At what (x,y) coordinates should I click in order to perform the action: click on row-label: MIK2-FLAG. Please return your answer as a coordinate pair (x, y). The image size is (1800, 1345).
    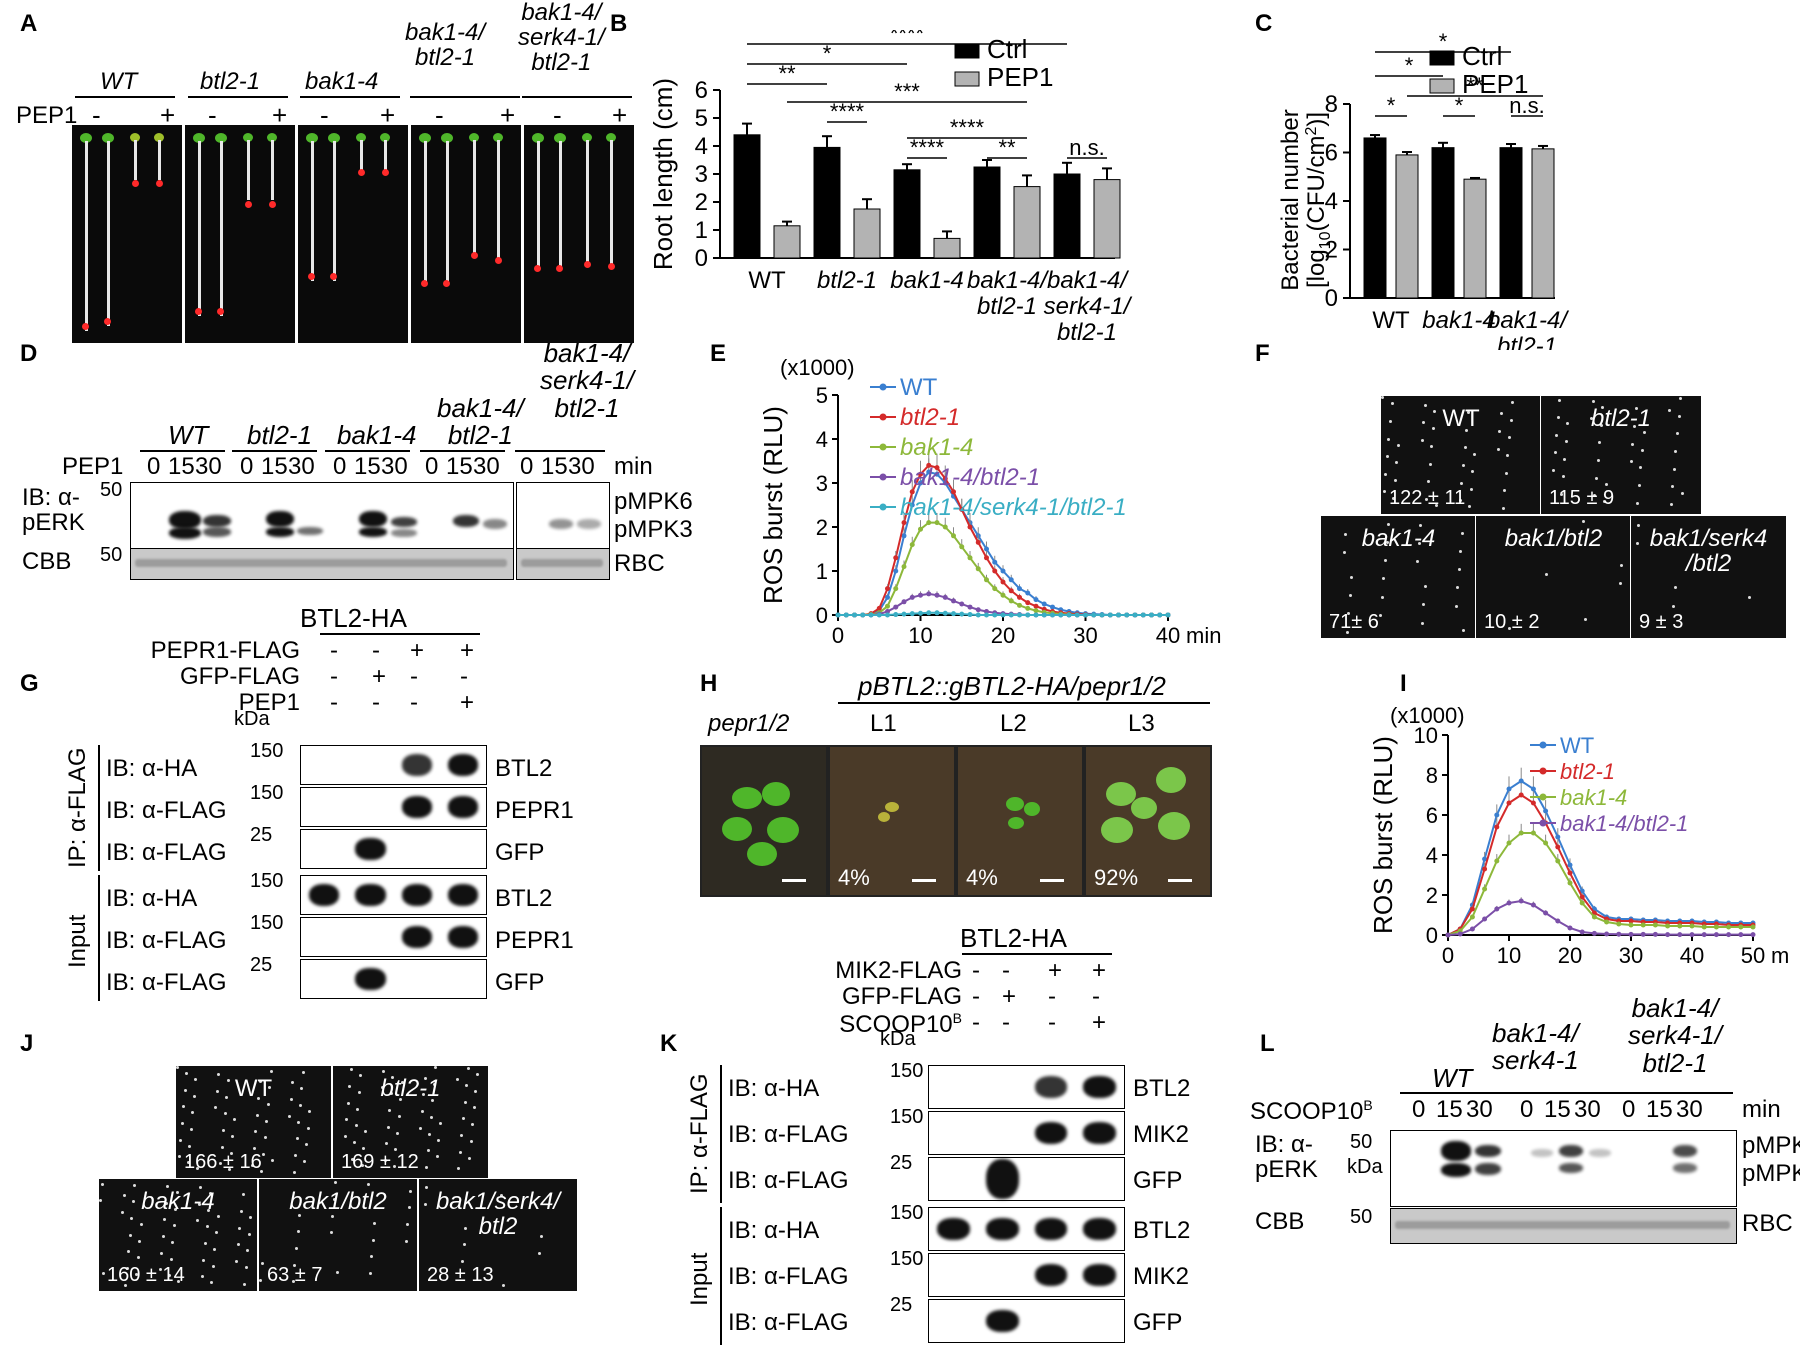
    Looking at the image, I should click on (898, 970).